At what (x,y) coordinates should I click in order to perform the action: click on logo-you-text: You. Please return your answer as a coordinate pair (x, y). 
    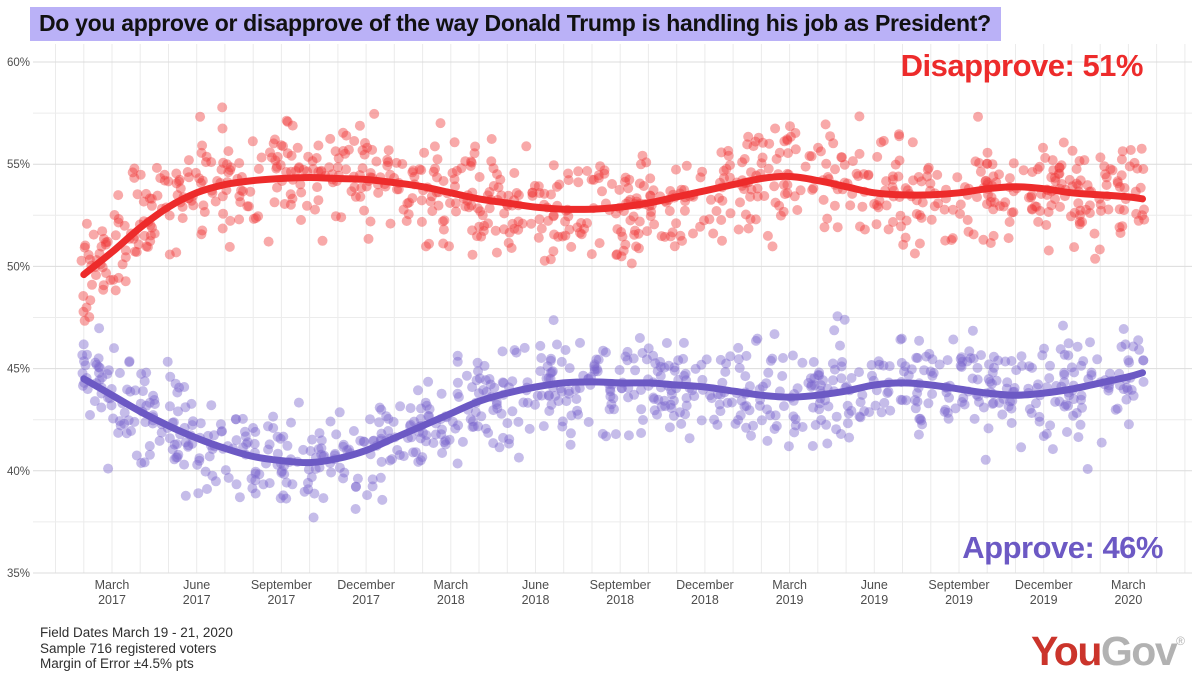
    Looking at the image, I should click on (1066, 651).